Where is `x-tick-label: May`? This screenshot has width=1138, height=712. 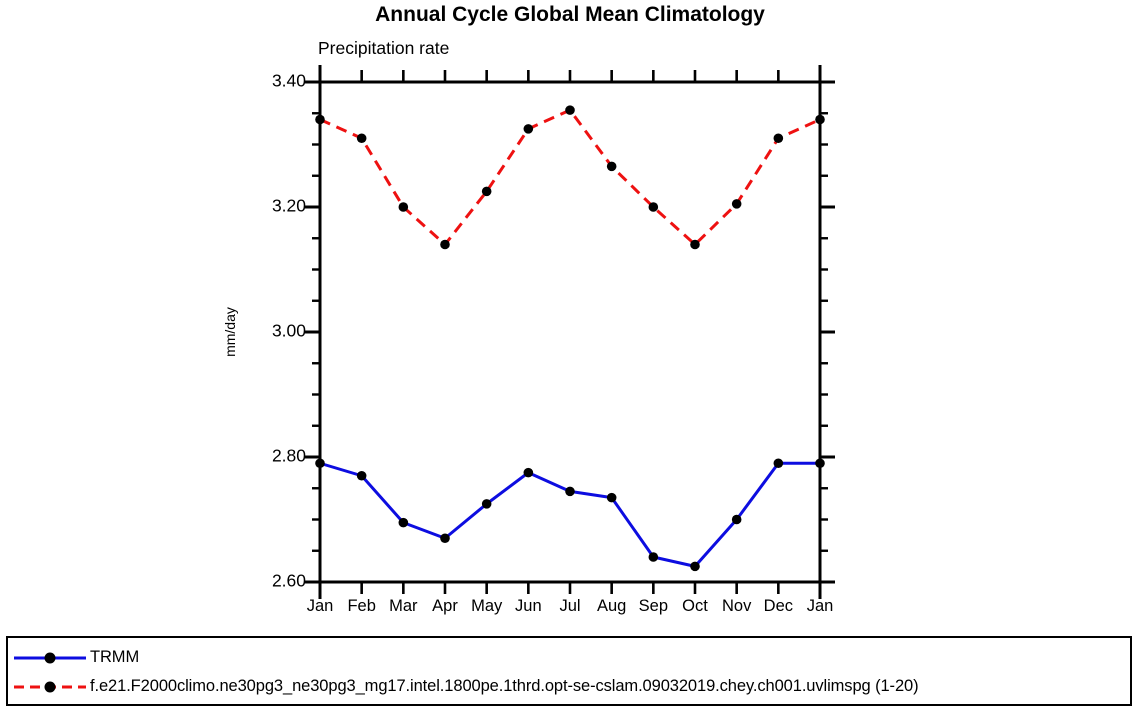 x-tick-label: May is located at coordinates (487, 606).